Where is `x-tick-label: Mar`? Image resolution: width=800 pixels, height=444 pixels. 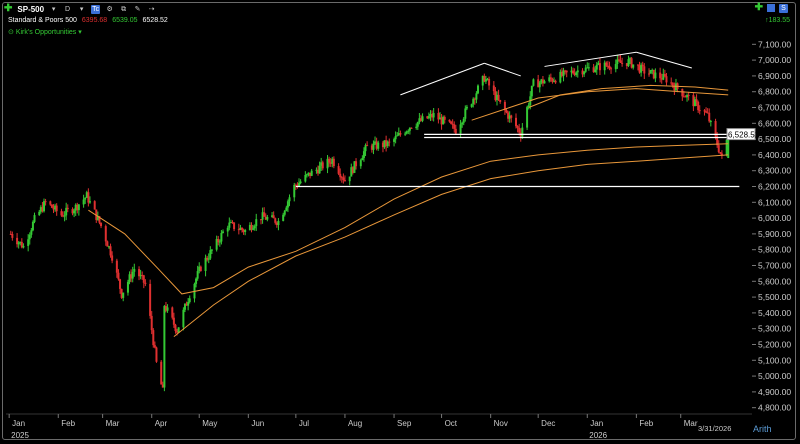 x-tick-label: Mar is located at coordinates (691, 423).